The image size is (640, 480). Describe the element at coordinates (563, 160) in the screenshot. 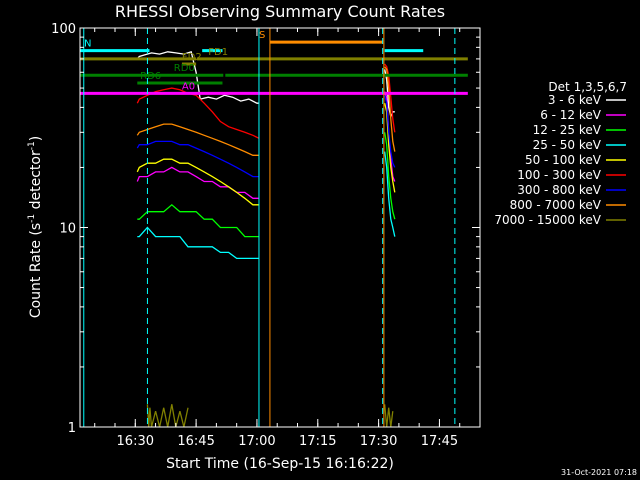

I see `legend-label-50-100-kev: 50 - 100 keV` at that location.